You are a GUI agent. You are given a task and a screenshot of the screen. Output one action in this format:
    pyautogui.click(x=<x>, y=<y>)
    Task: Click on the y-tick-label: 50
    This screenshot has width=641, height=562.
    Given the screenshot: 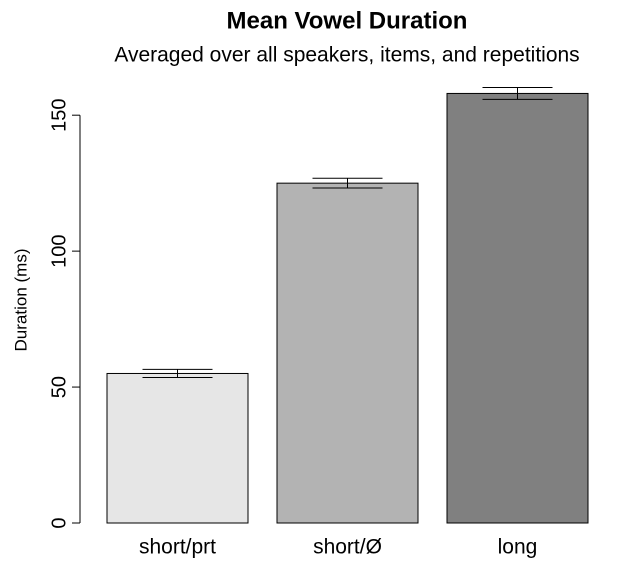 What is the action you would take?
    pyautogui.click(x=59, y=387)
    